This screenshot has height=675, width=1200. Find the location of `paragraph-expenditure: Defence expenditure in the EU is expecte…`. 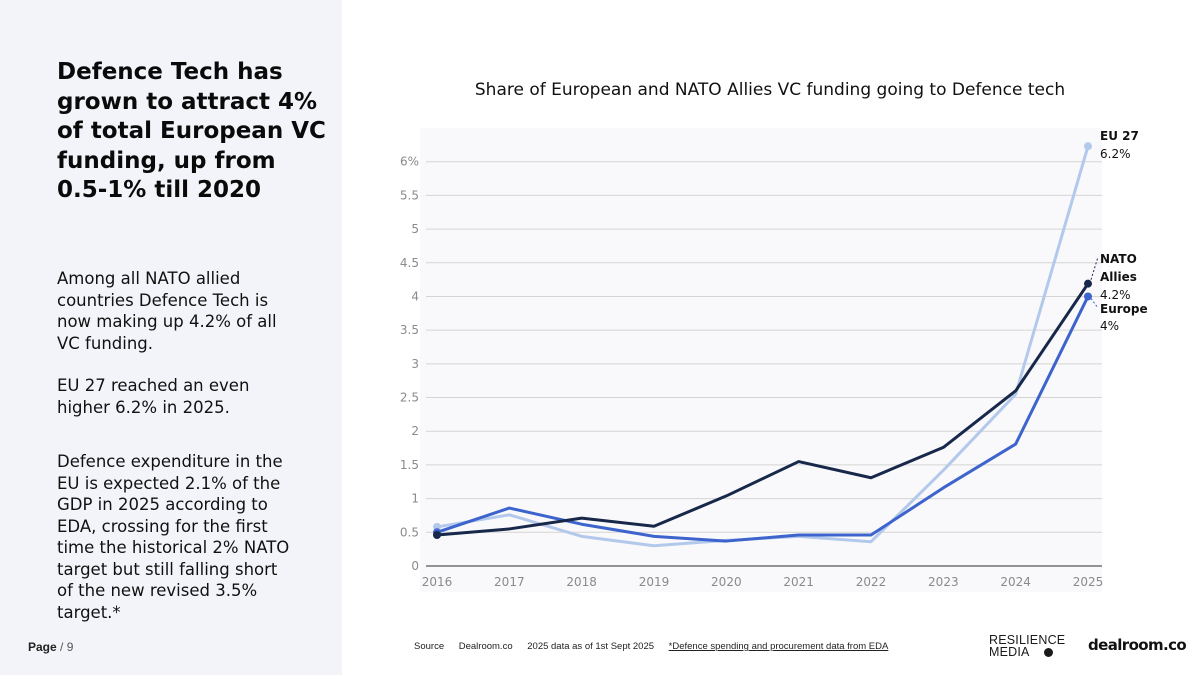

paragraph-expenditure: Defence expenditure in the EU is expecte… is located at coordinates (173, 537).